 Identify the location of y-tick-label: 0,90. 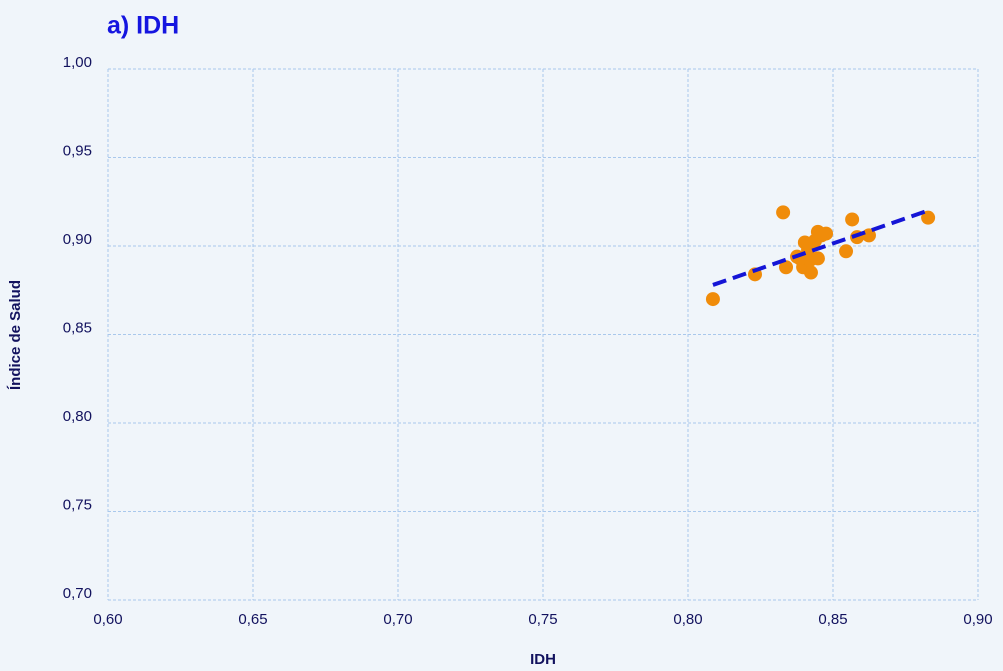
(77, 239).